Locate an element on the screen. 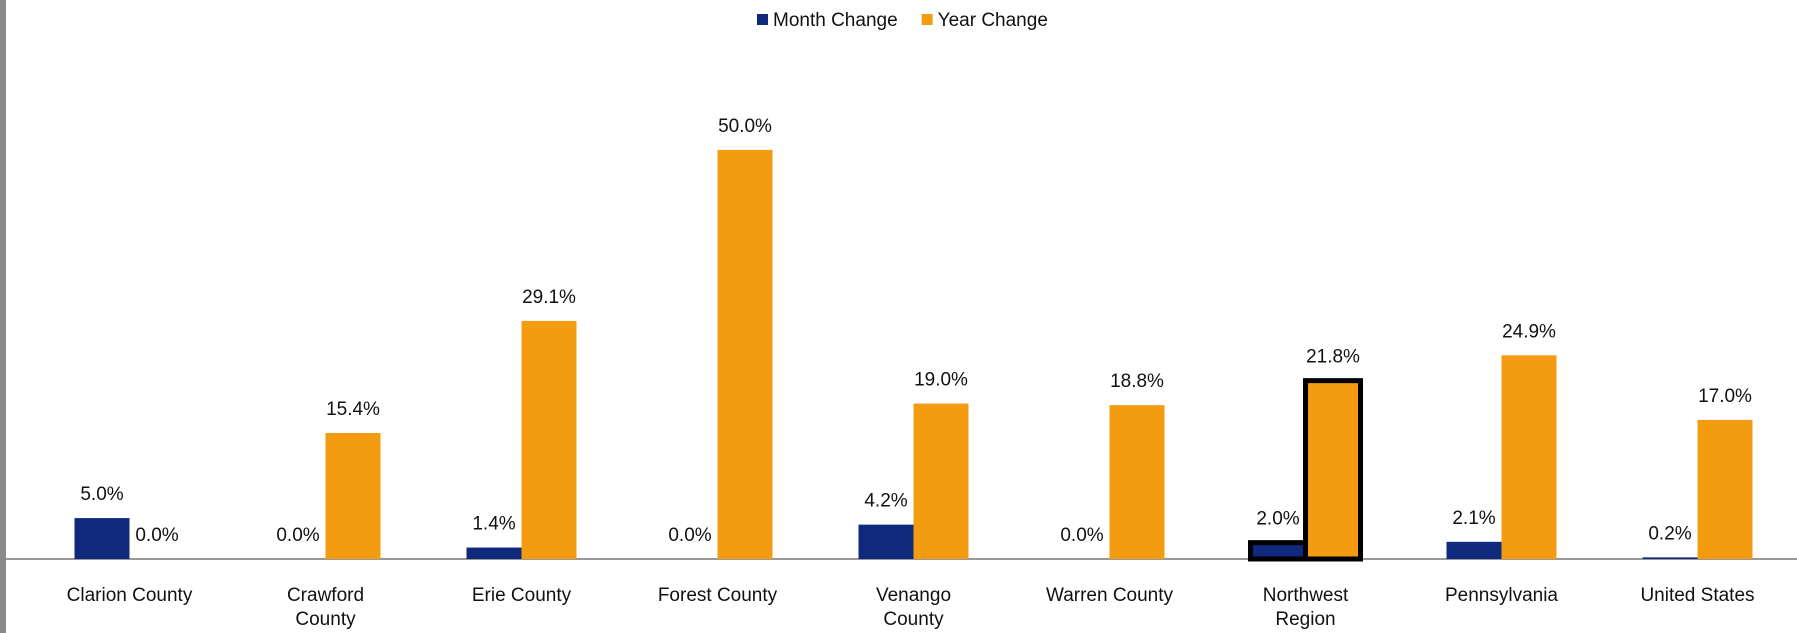 Image resolution: width=1797 pixels, height=633 pixels. data-label: 2.0% is located at coordinates (1277, 519).